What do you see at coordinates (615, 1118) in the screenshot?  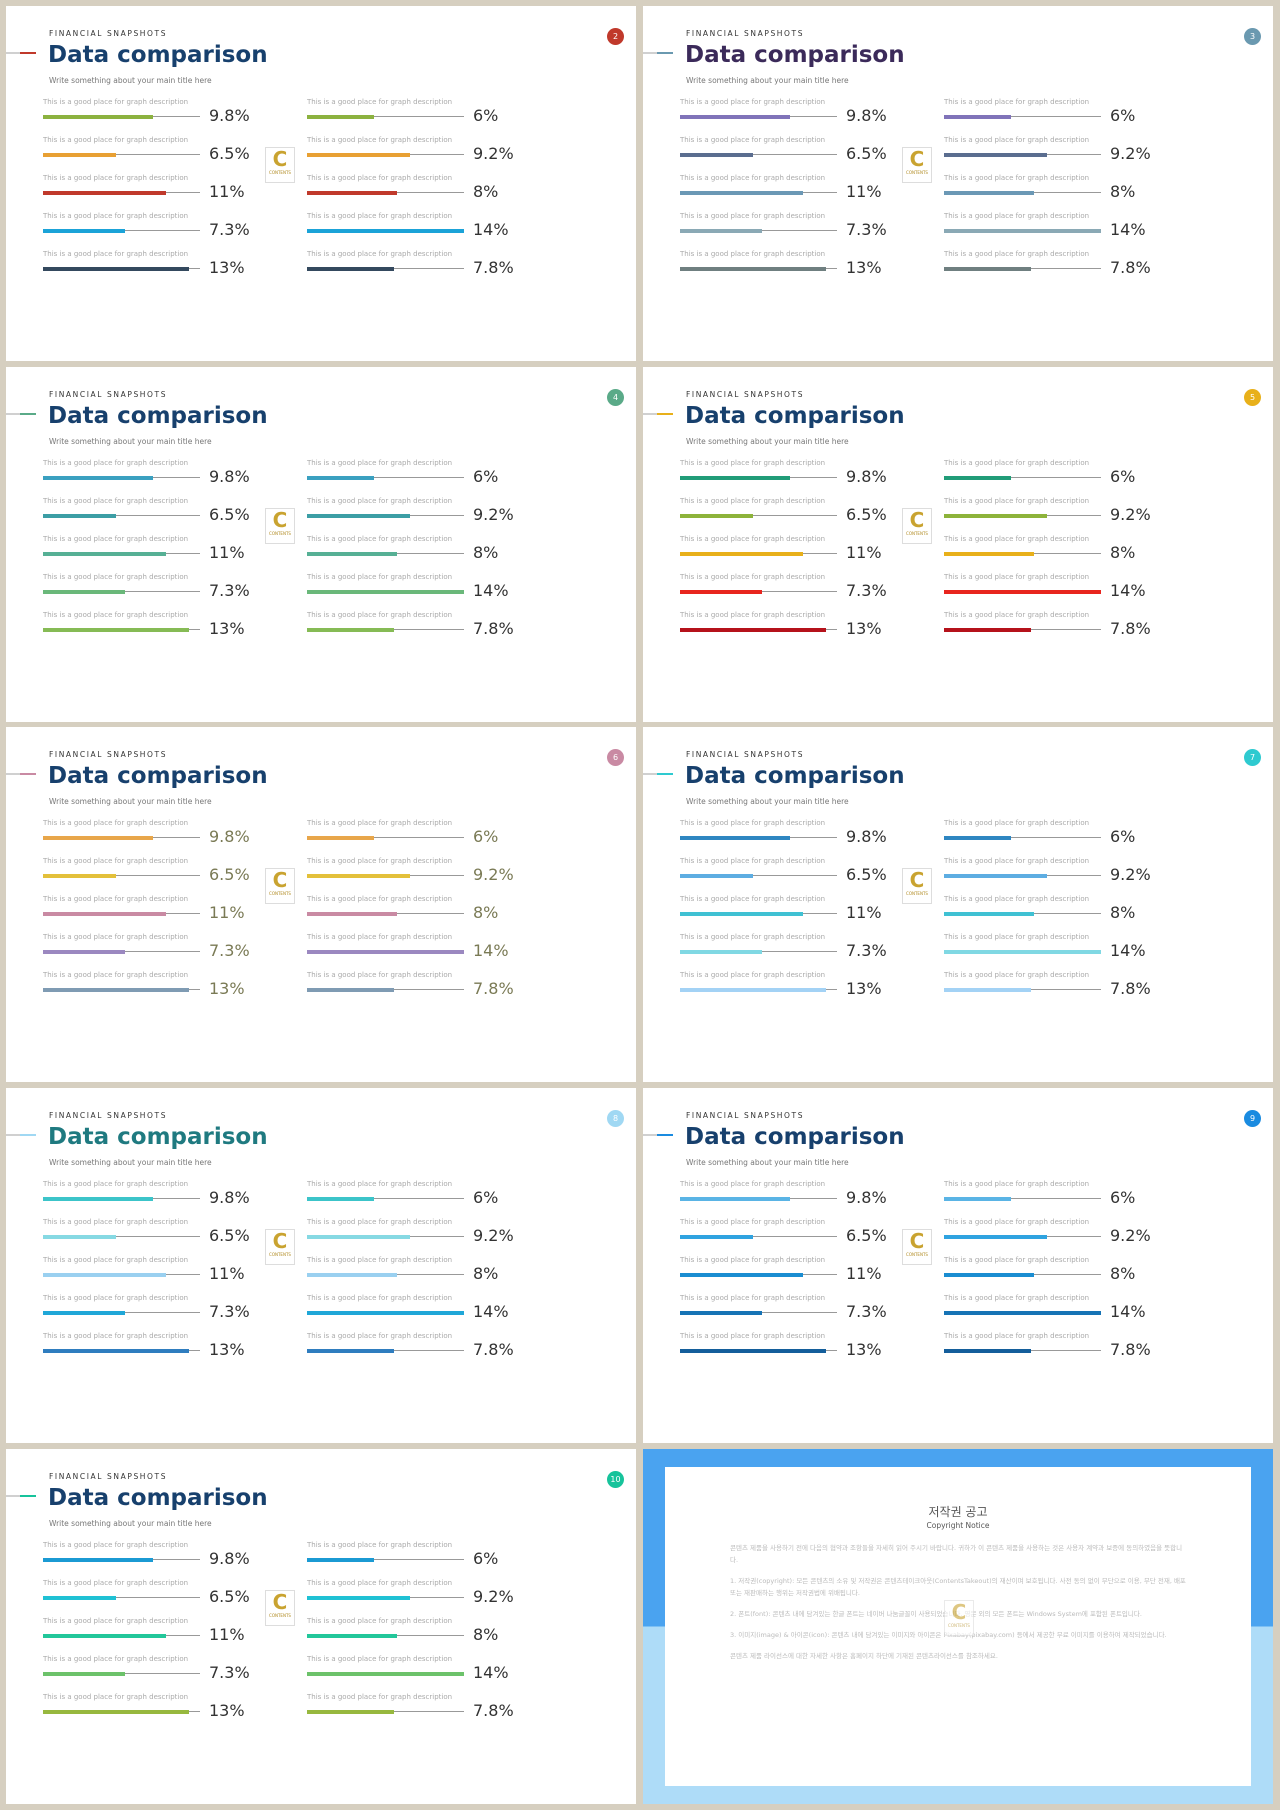 I see `page-badge: 8` at bounding box center [615, 1118].